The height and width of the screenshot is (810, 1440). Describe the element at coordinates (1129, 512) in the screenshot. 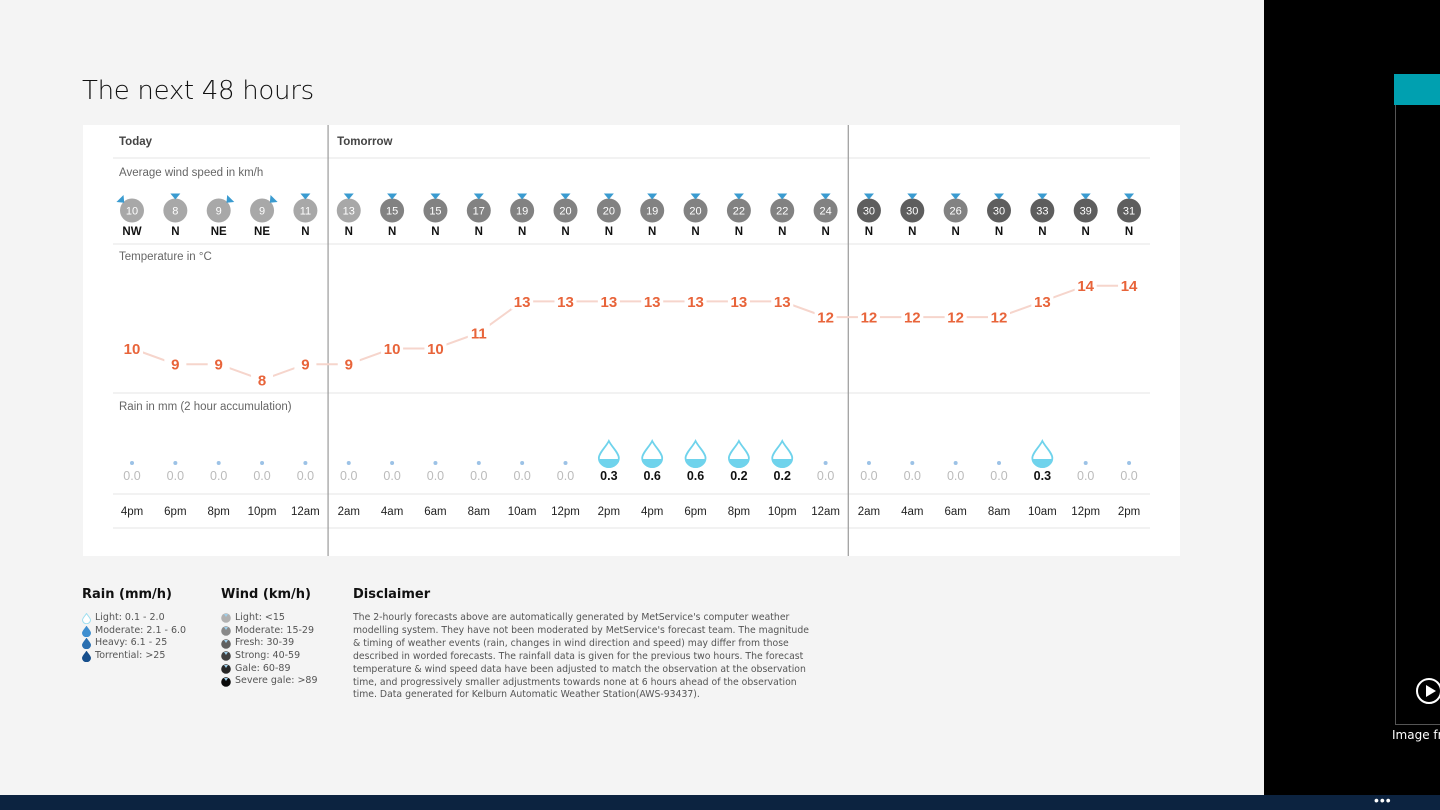

I see `time-label: 2pm` at that location.